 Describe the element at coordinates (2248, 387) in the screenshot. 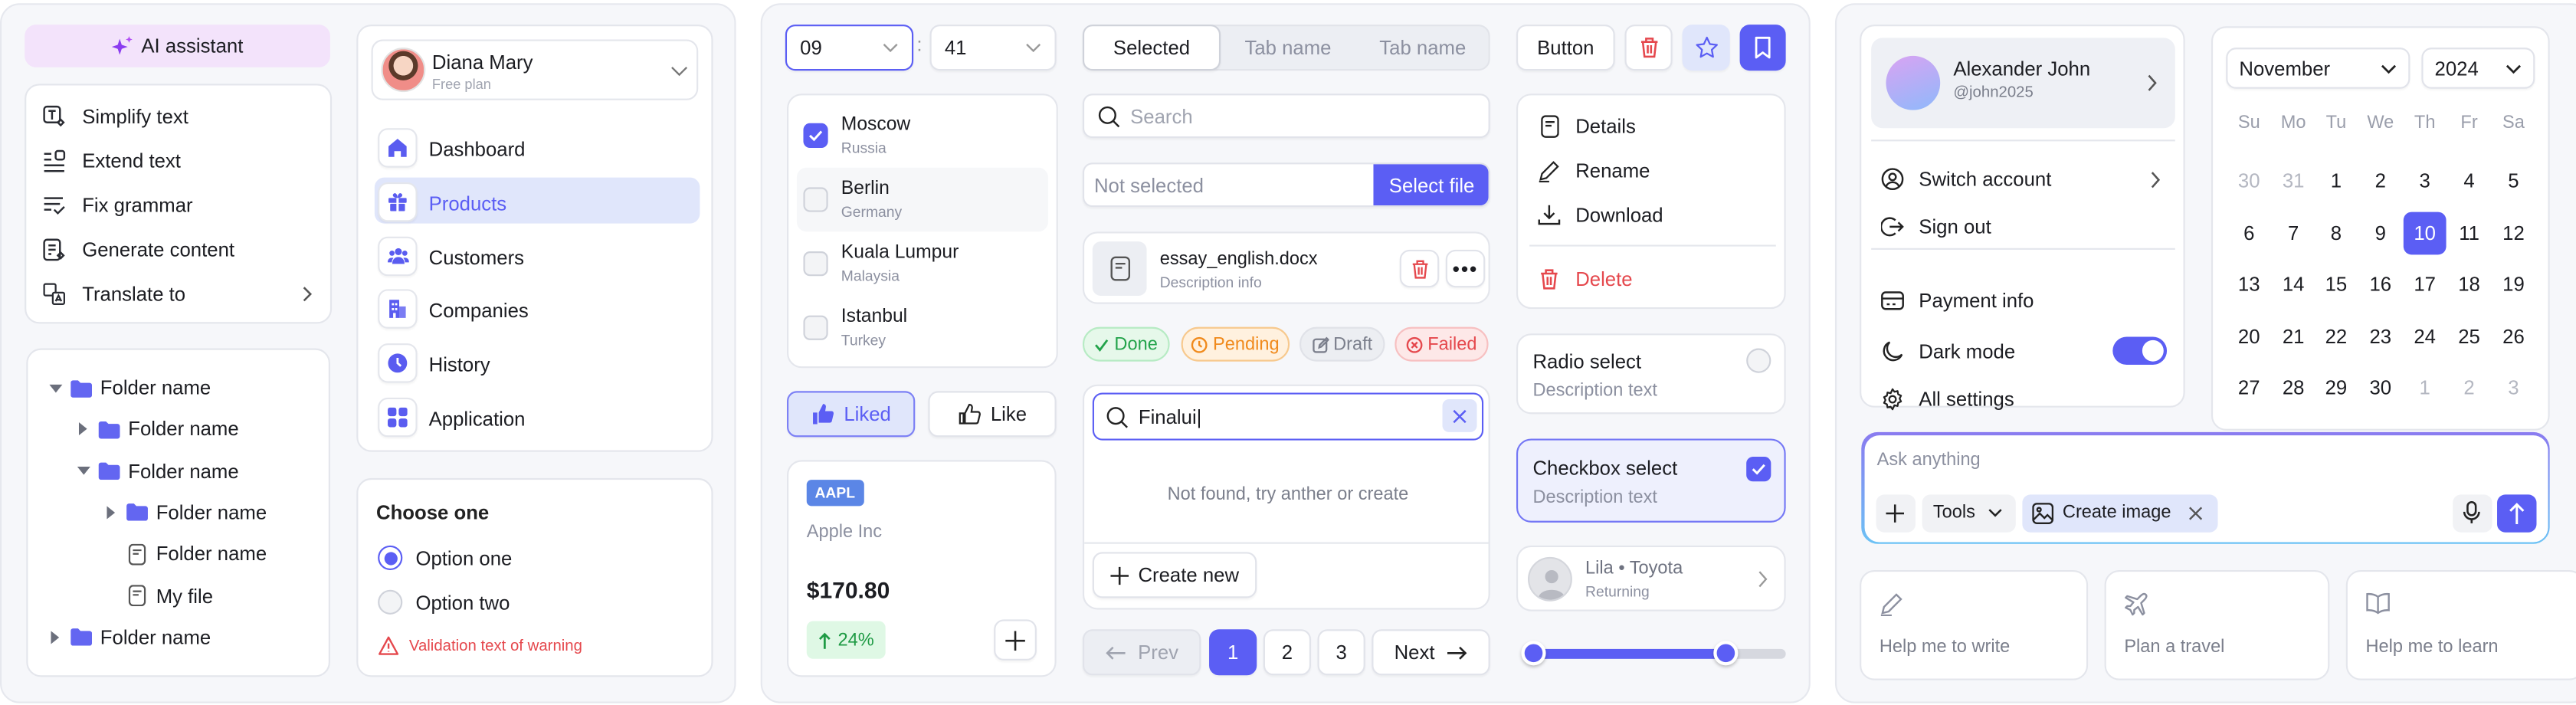

I see `calendar-day: 27` at that location.